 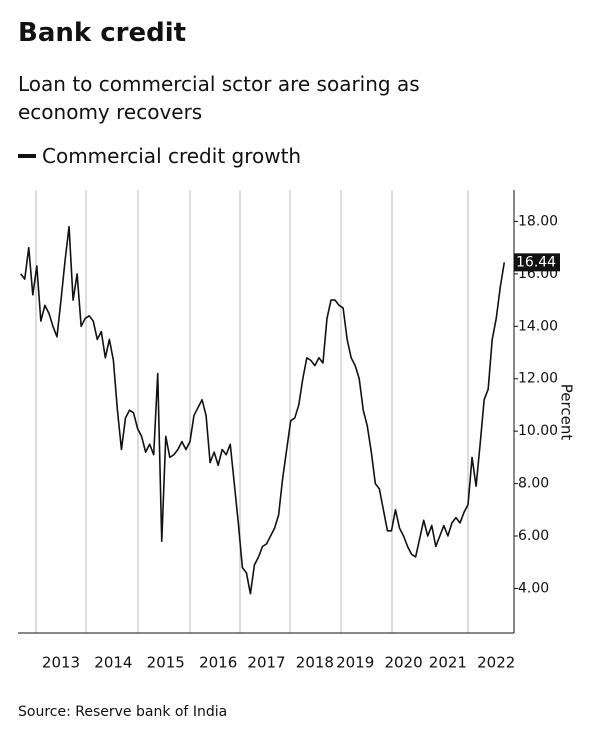 I want to click on legend-swatch, so click(x=27, y=156).